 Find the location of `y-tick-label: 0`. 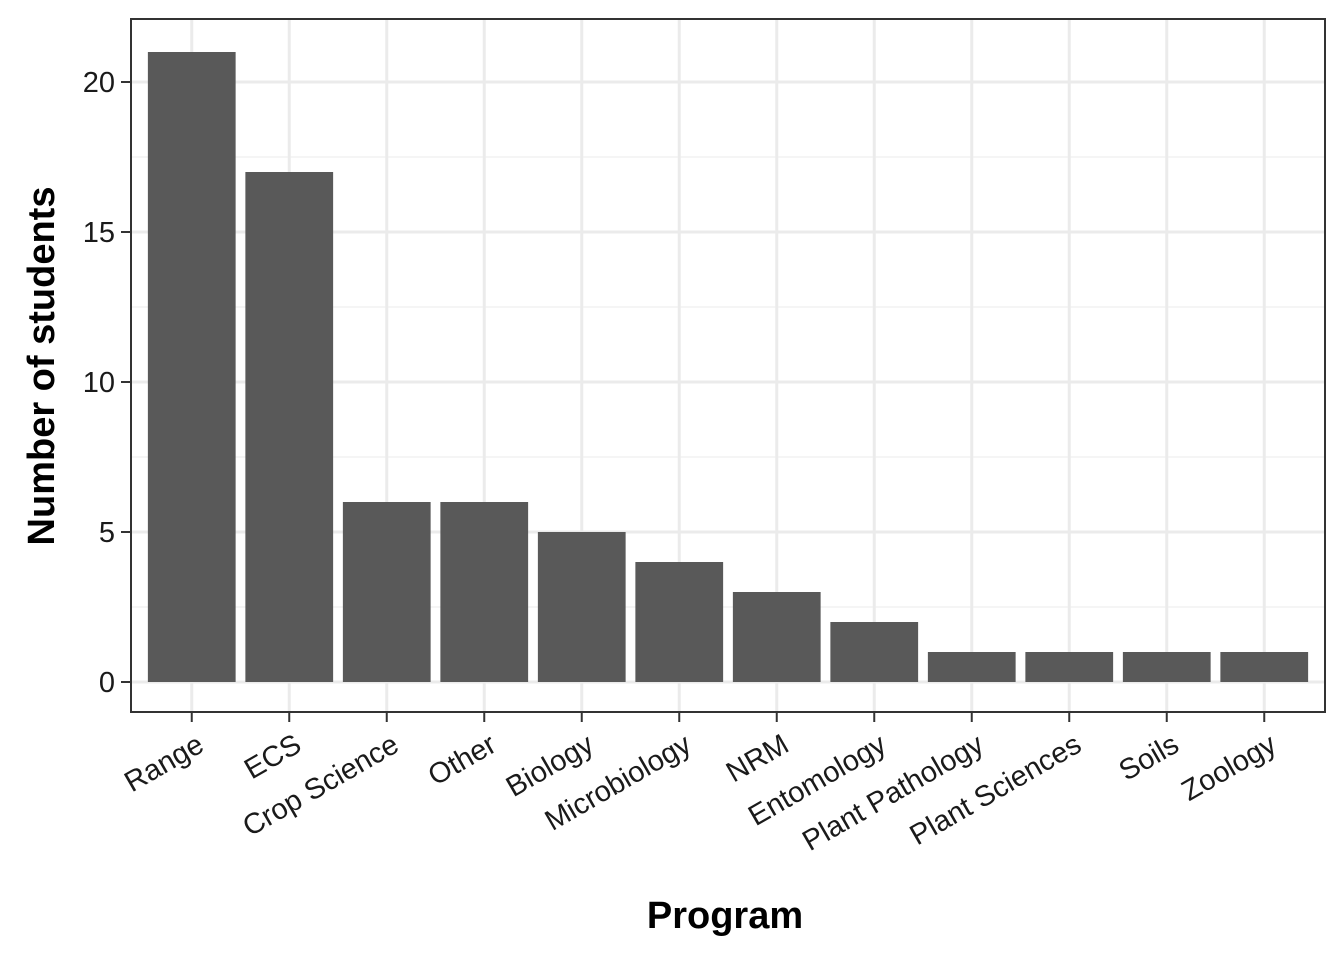

y-tick-label: 0 is located at coordinates (107, 683).